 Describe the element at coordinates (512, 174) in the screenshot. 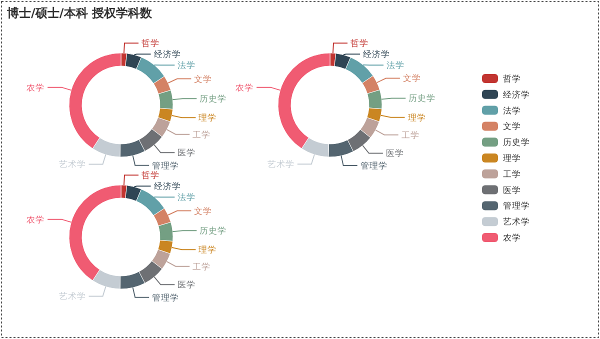

I see `legend-label: 工学` at that location.